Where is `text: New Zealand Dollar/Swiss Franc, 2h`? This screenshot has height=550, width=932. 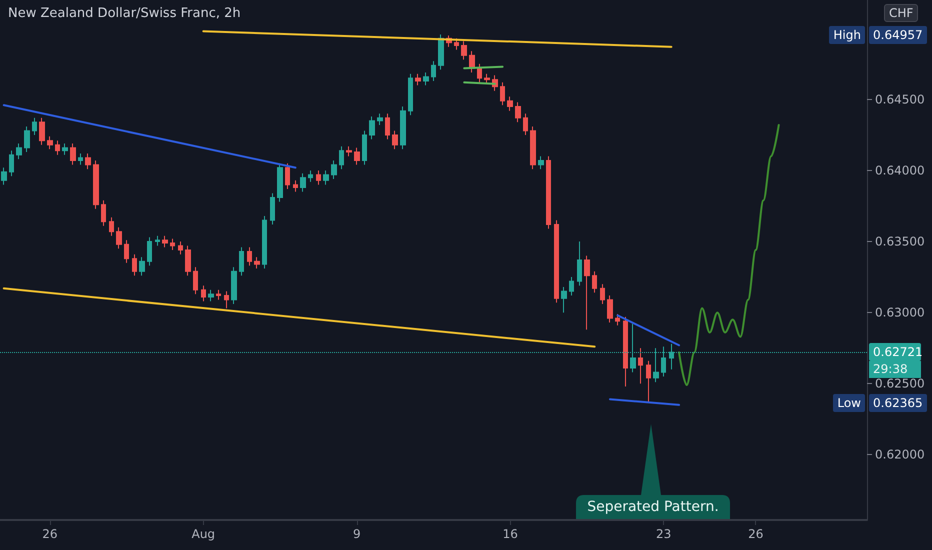 text: New Zealand Dollar/Swiss Franc, 2h is located at coordinates (124, 13).